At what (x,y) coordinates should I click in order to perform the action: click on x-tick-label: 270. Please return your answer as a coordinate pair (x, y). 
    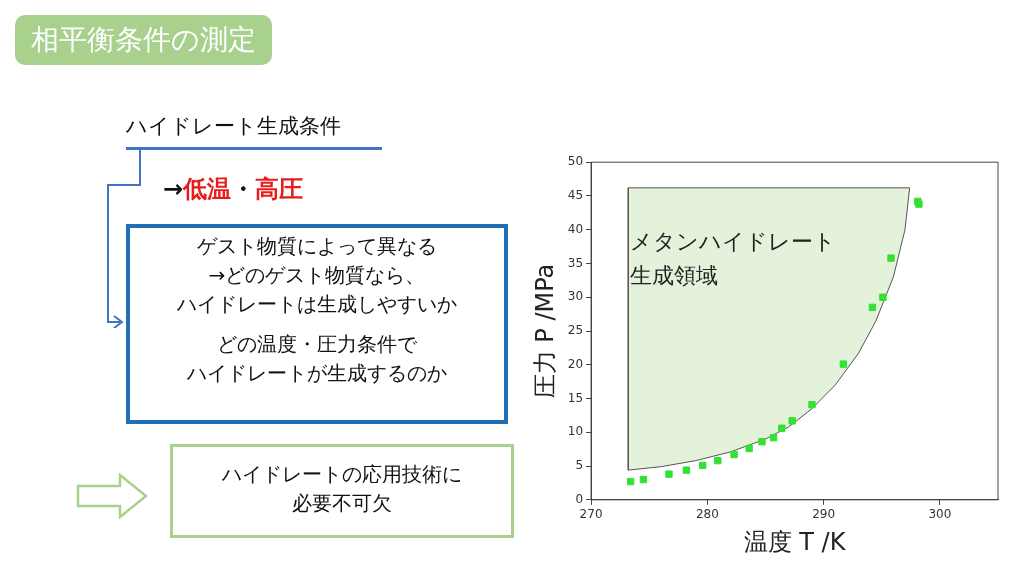
    Looking at the image, I should click on (591, 514).